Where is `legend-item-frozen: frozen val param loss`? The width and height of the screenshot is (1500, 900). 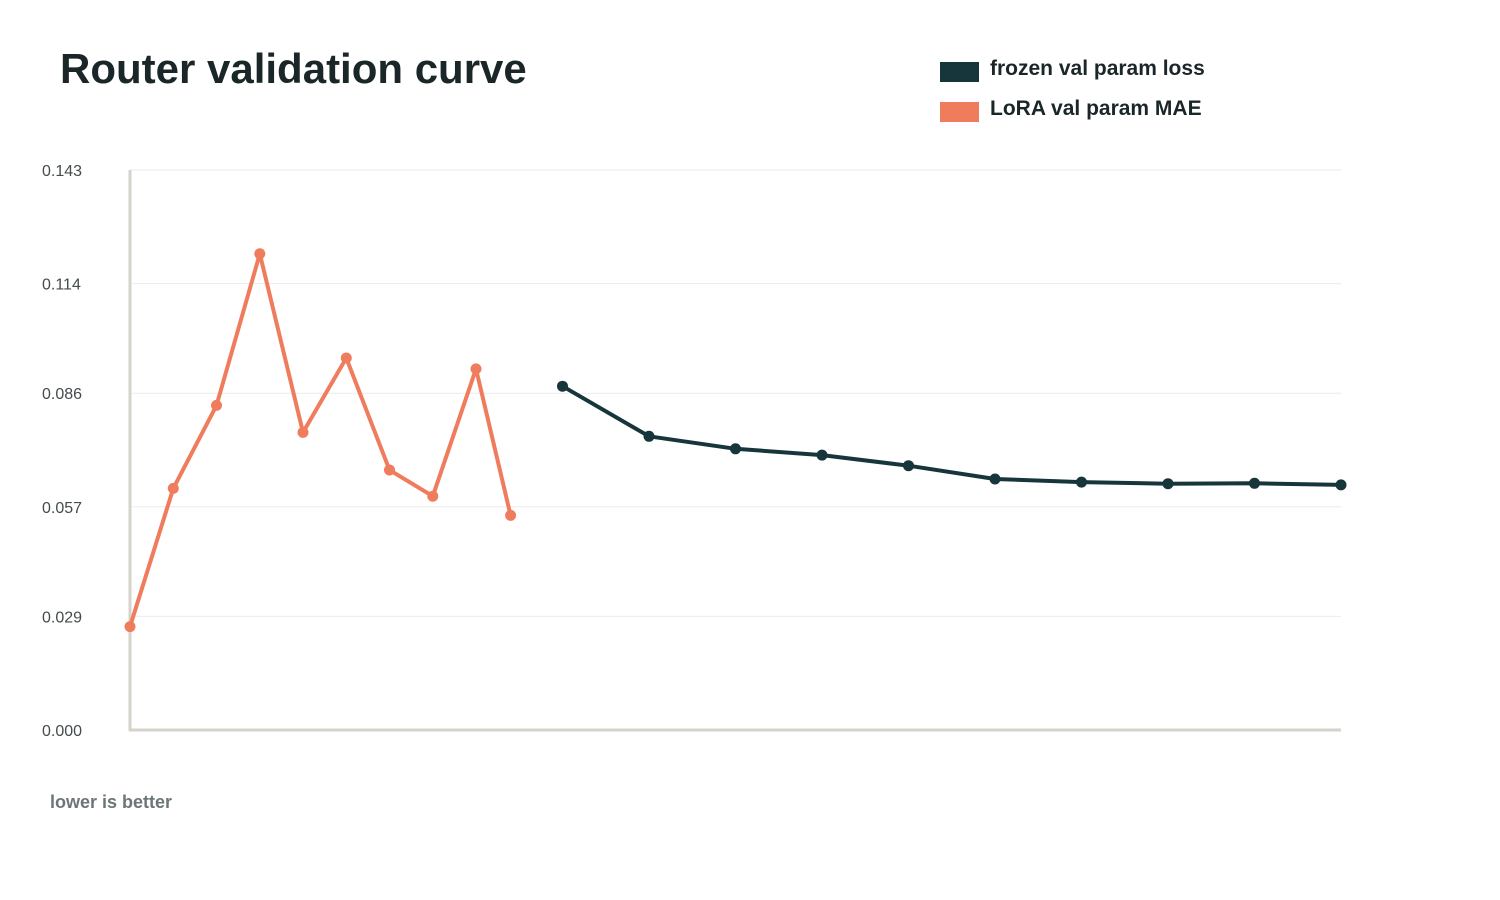
legend-item-frozen: frozen val param loss is located at coordinates (1072, 69).